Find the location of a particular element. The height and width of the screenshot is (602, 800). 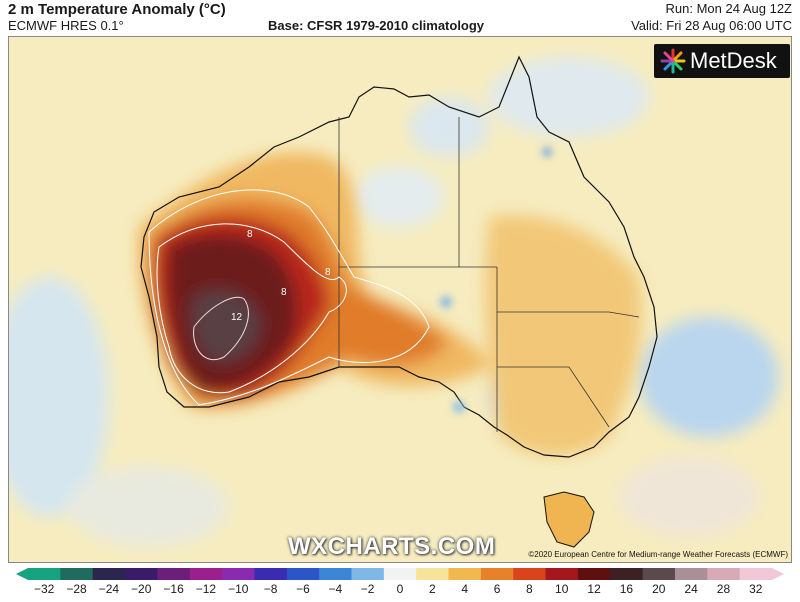

colorbar is located at coordinates (400, 574).